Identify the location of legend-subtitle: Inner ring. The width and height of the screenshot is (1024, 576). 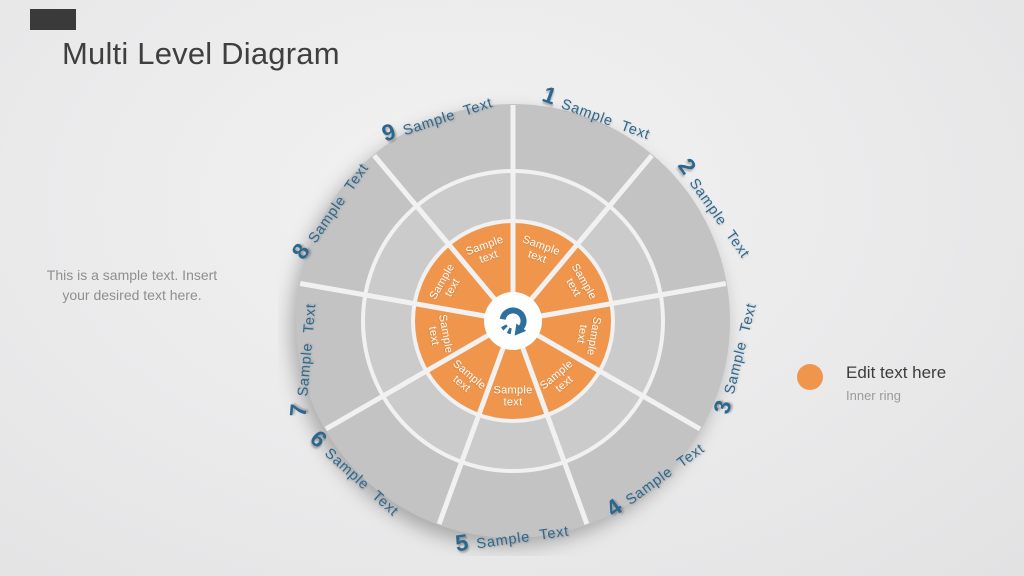
(873, 395).